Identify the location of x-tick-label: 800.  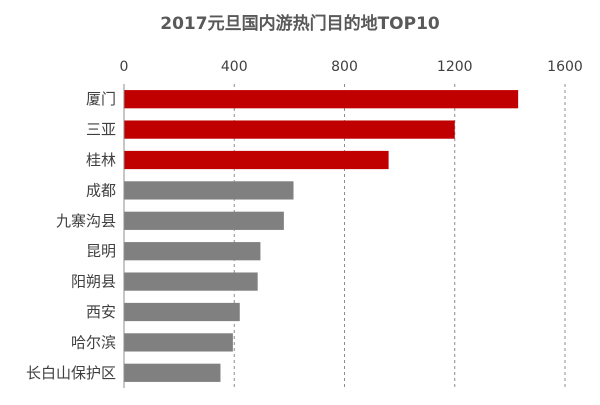
(344, 67).